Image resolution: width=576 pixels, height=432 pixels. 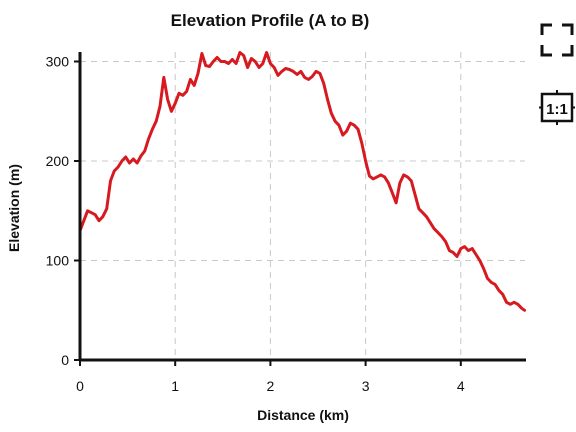 I want to click on fullscreen-button, so click(x=557, y=40).